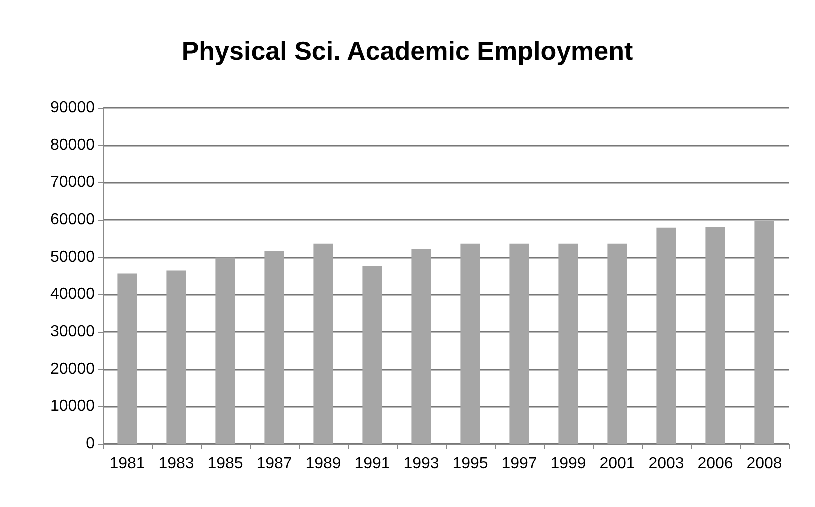  I want to click on y-tick-label: 90000, so click(73, 108).